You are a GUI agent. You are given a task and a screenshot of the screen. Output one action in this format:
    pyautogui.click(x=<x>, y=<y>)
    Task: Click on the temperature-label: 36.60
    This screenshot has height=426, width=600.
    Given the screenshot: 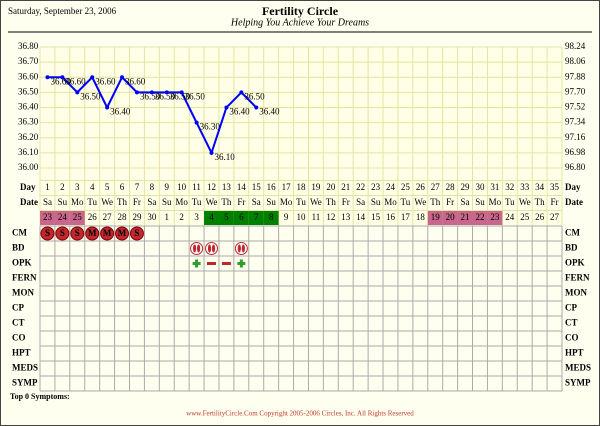 What is the action you would take?
    pyautogui.click(x=75, y=81)
    